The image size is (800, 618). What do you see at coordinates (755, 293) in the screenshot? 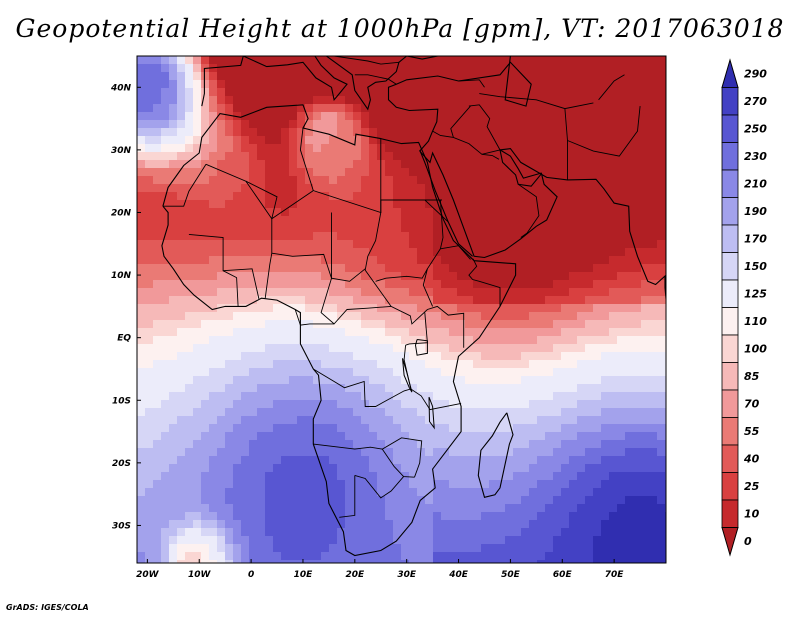
I see `colorbar-level-label: 125` at bounding box center [755, 293].